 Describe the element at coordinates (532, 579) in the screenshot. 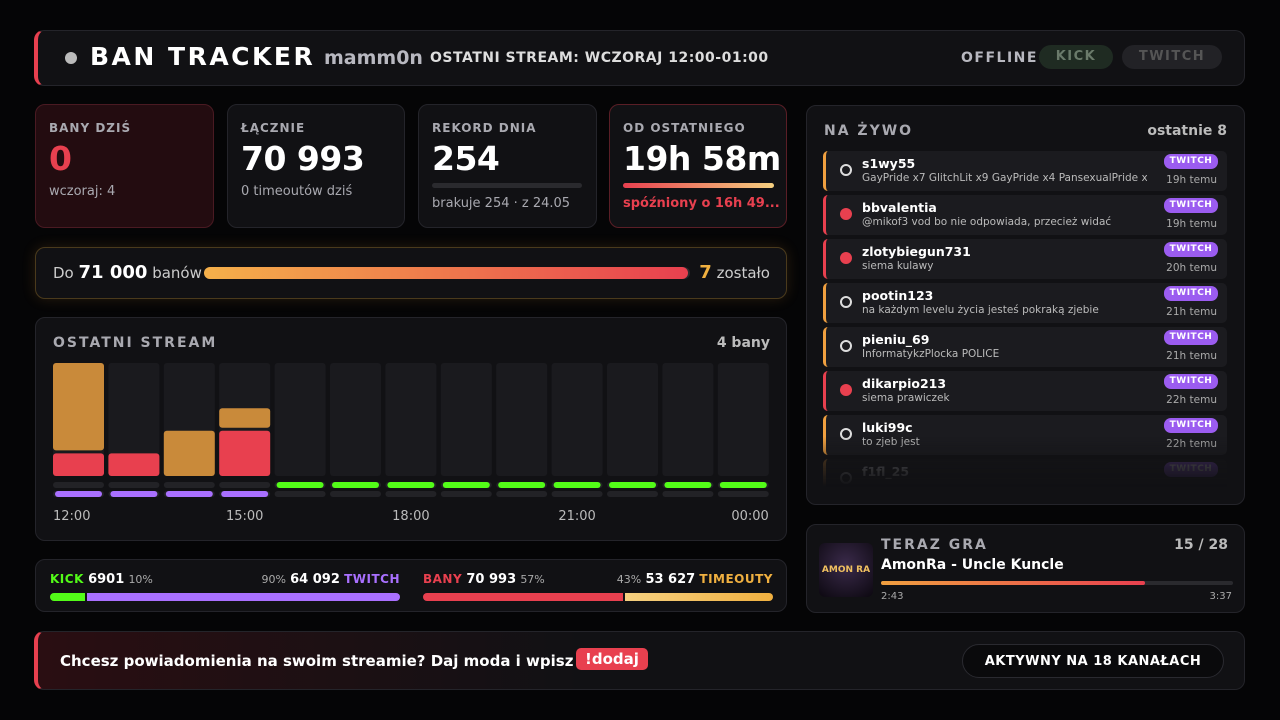

I see `split-pct: 57%` at that location.